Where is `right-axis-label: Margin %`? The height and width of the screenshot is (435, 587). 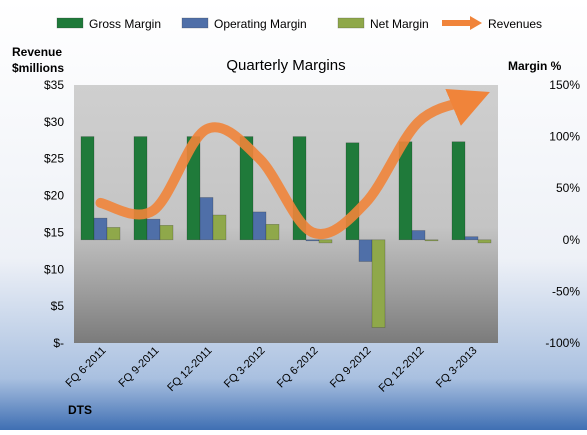 right-axis-label: Margin % is located at coordinates (535, 66).